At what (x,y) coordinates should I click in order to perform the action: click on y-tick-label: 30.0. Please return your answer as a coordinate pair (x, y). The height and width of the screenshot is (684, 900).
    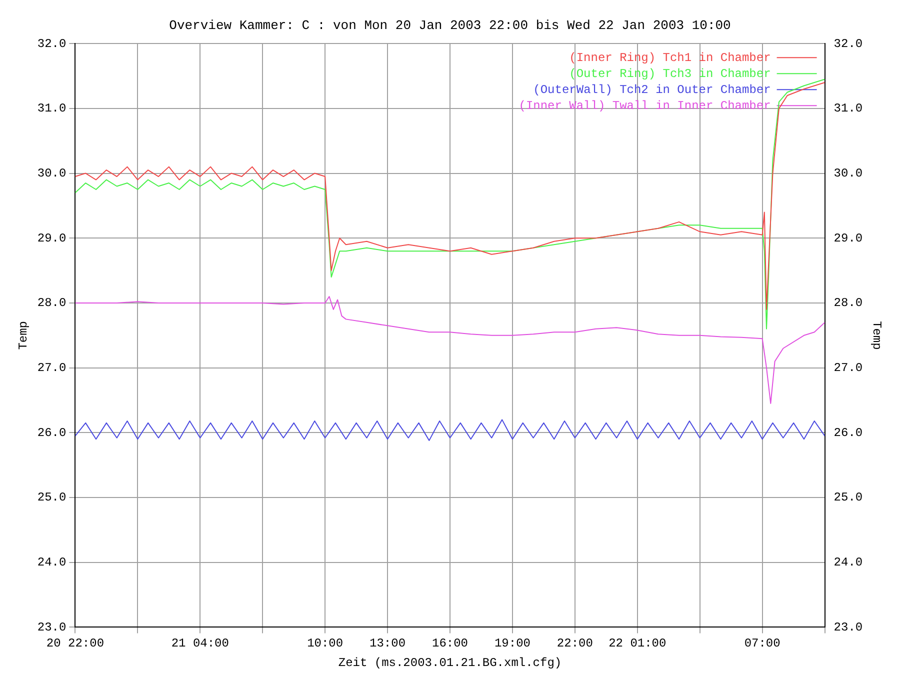
    Looking at the image, I should click on (51, 173).